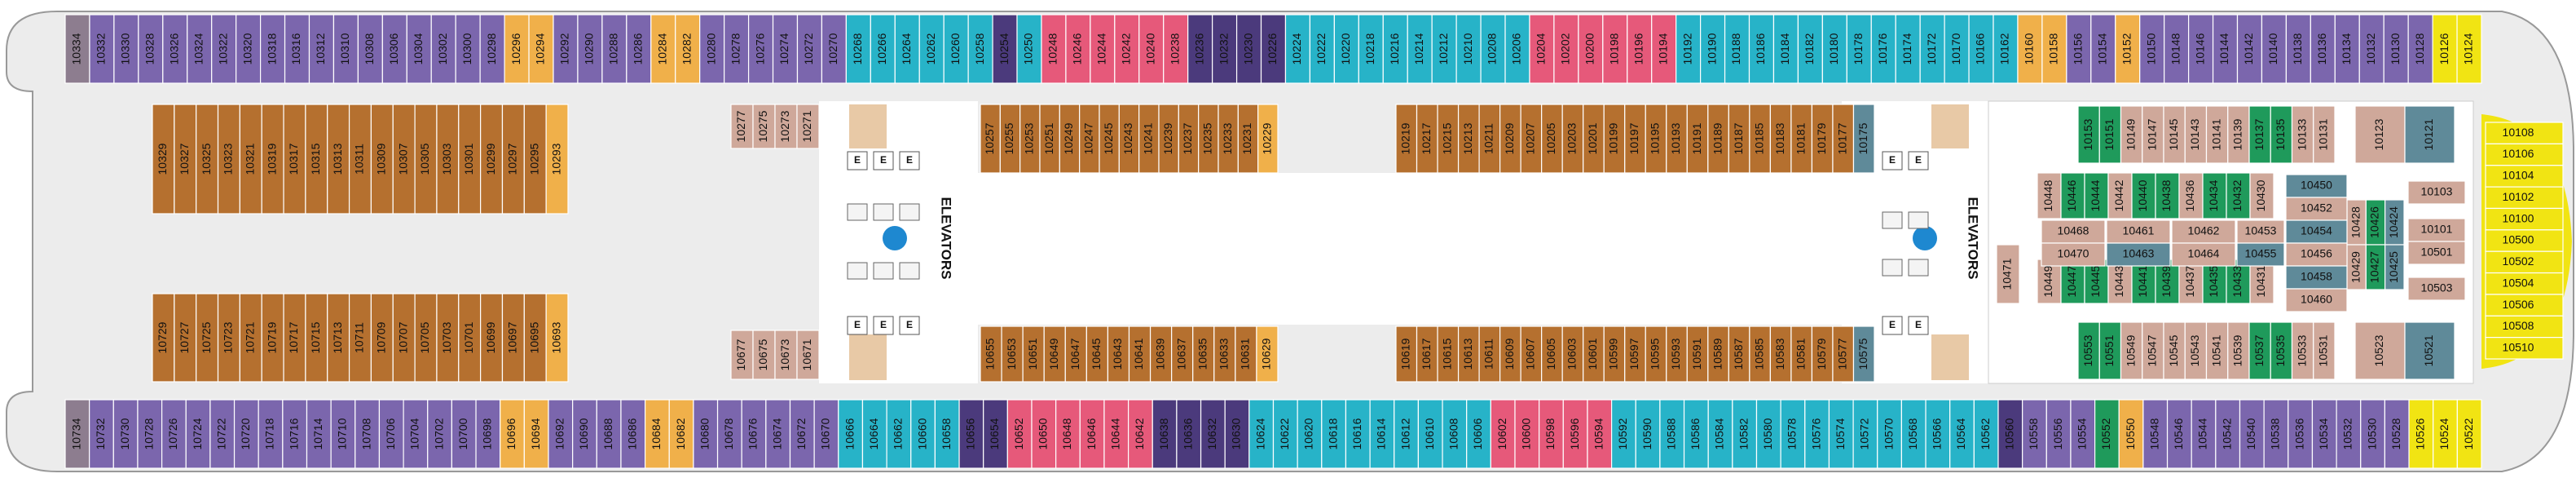  Describe the element at coordinates (1735, 48) in the screenshot. I see `cabin-number: 10188` at that location.